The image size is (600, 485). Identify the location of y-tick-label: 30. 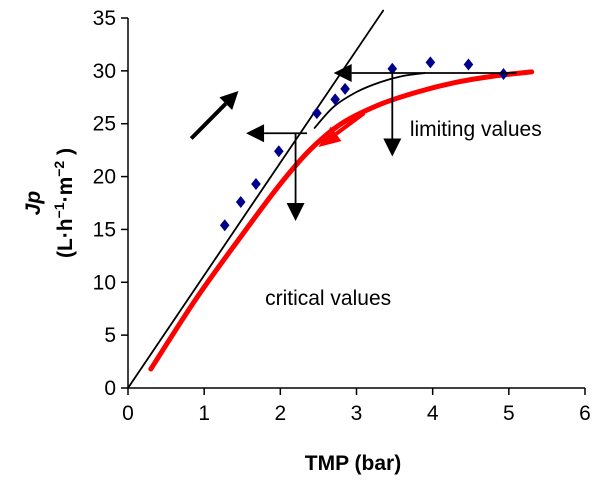
(104, 71).